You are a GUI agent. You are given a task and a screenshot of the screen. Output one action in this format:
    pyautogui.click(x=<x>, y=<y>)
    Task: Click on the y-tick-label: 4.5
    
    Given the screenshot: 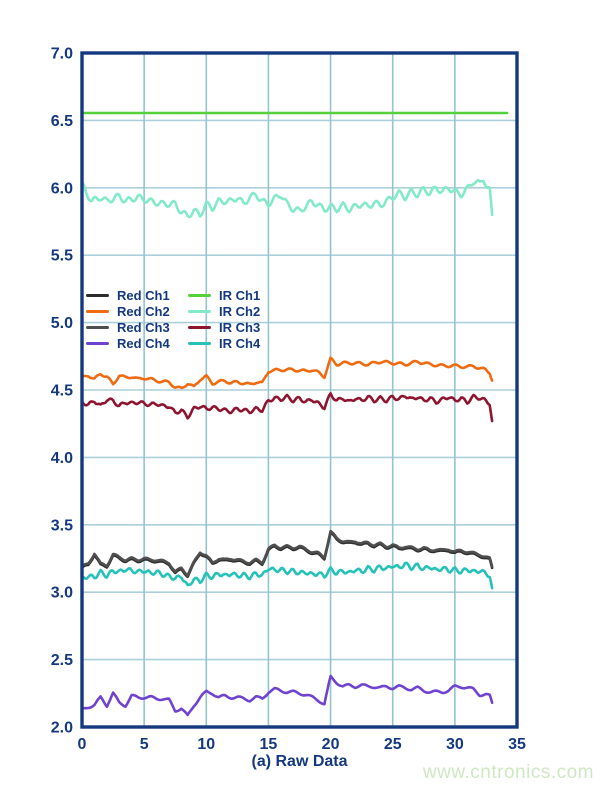 What is the action you would take?
    pyautogui.click(x=62, y=391)
    